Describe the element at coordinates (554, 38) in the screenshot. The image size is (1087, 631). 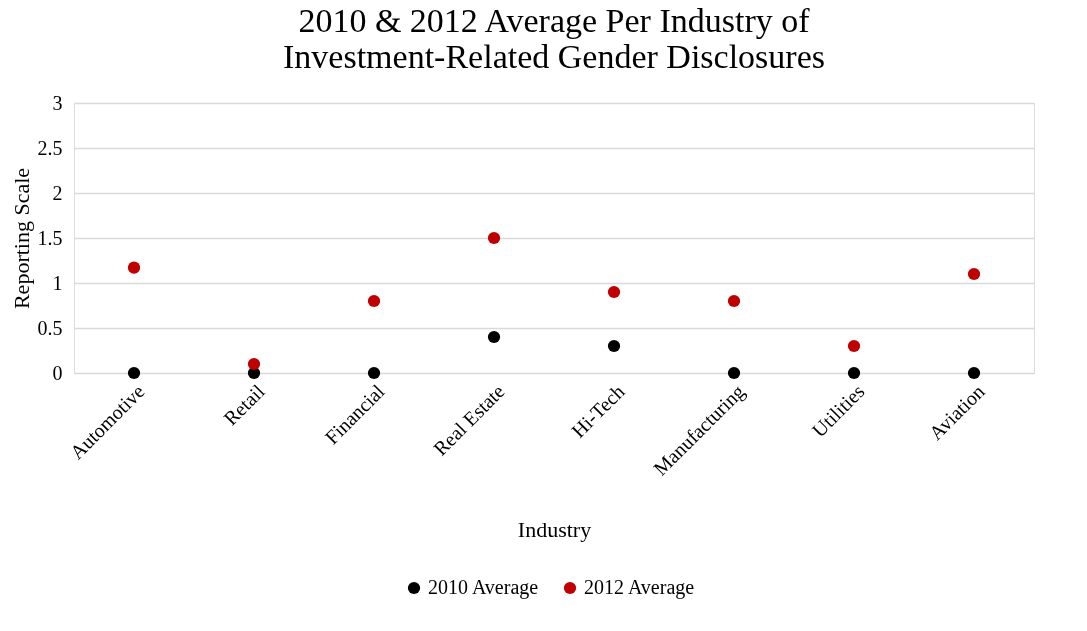
I see `chart-title: 2010 & 2012 Average Per Industry of Investment-Related Gender Disclosures` at that location.